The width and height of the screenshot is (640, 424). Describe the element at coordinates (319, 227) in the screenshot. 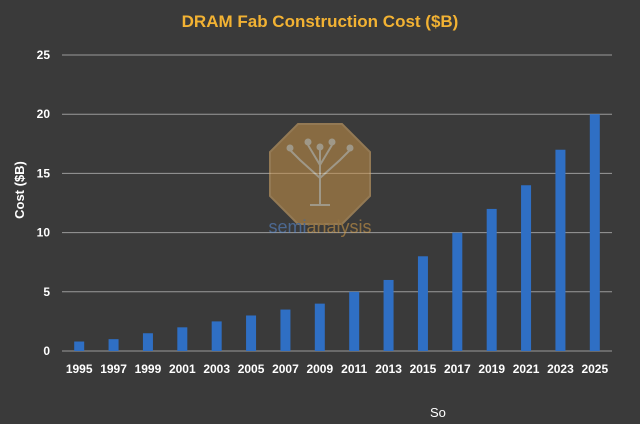

I see `watermark-text: semianalysis` at that location.